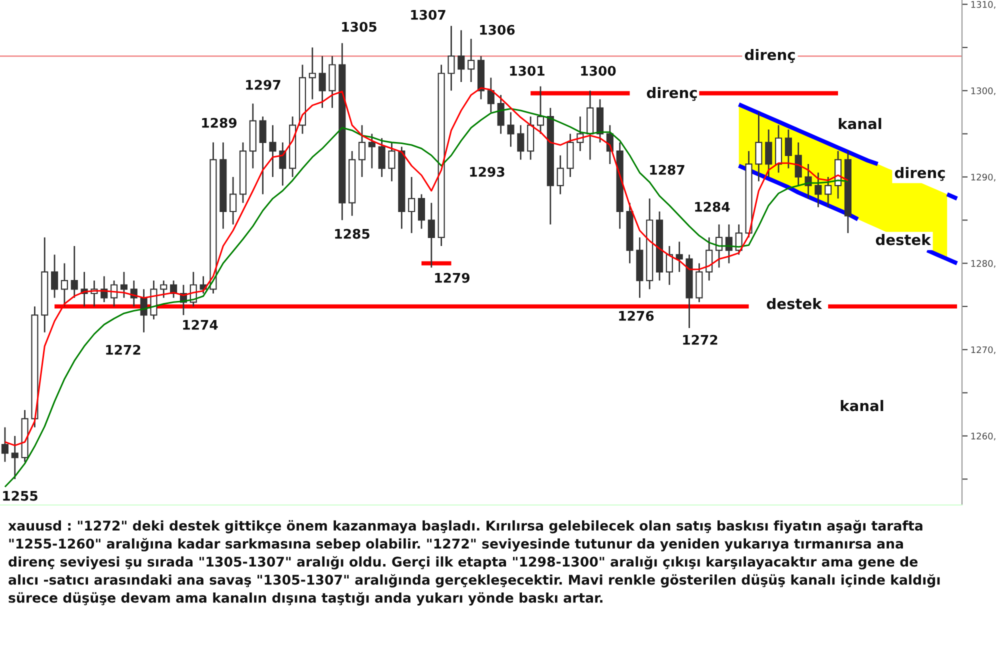 The image size is (1000, 646). I want to click on y-tick-label: 1280,, so click(983, 264).